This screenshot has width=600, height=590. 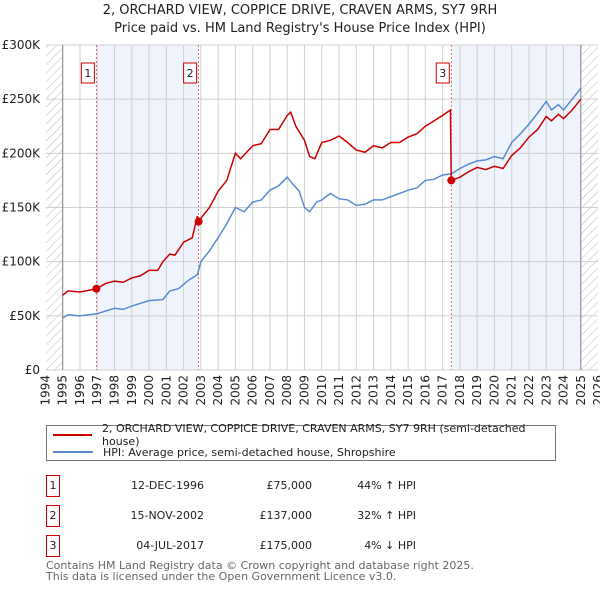 What do you see at coordinates (167, 485) in the screenshot?
I see `sale-date: 12-DEC-1996` at bounding box center [167, 485].